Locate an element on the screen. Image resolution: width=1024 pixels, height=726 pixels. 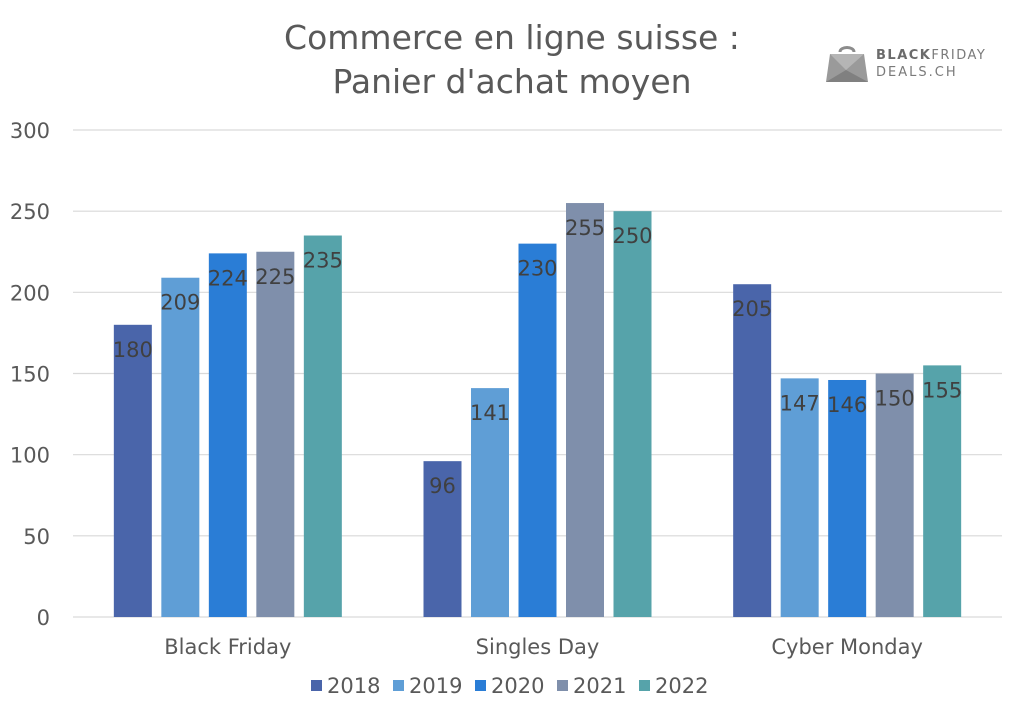
brand-logo: BLACKFRIDAY DEALS.CH is located at coordinates (914, 65).